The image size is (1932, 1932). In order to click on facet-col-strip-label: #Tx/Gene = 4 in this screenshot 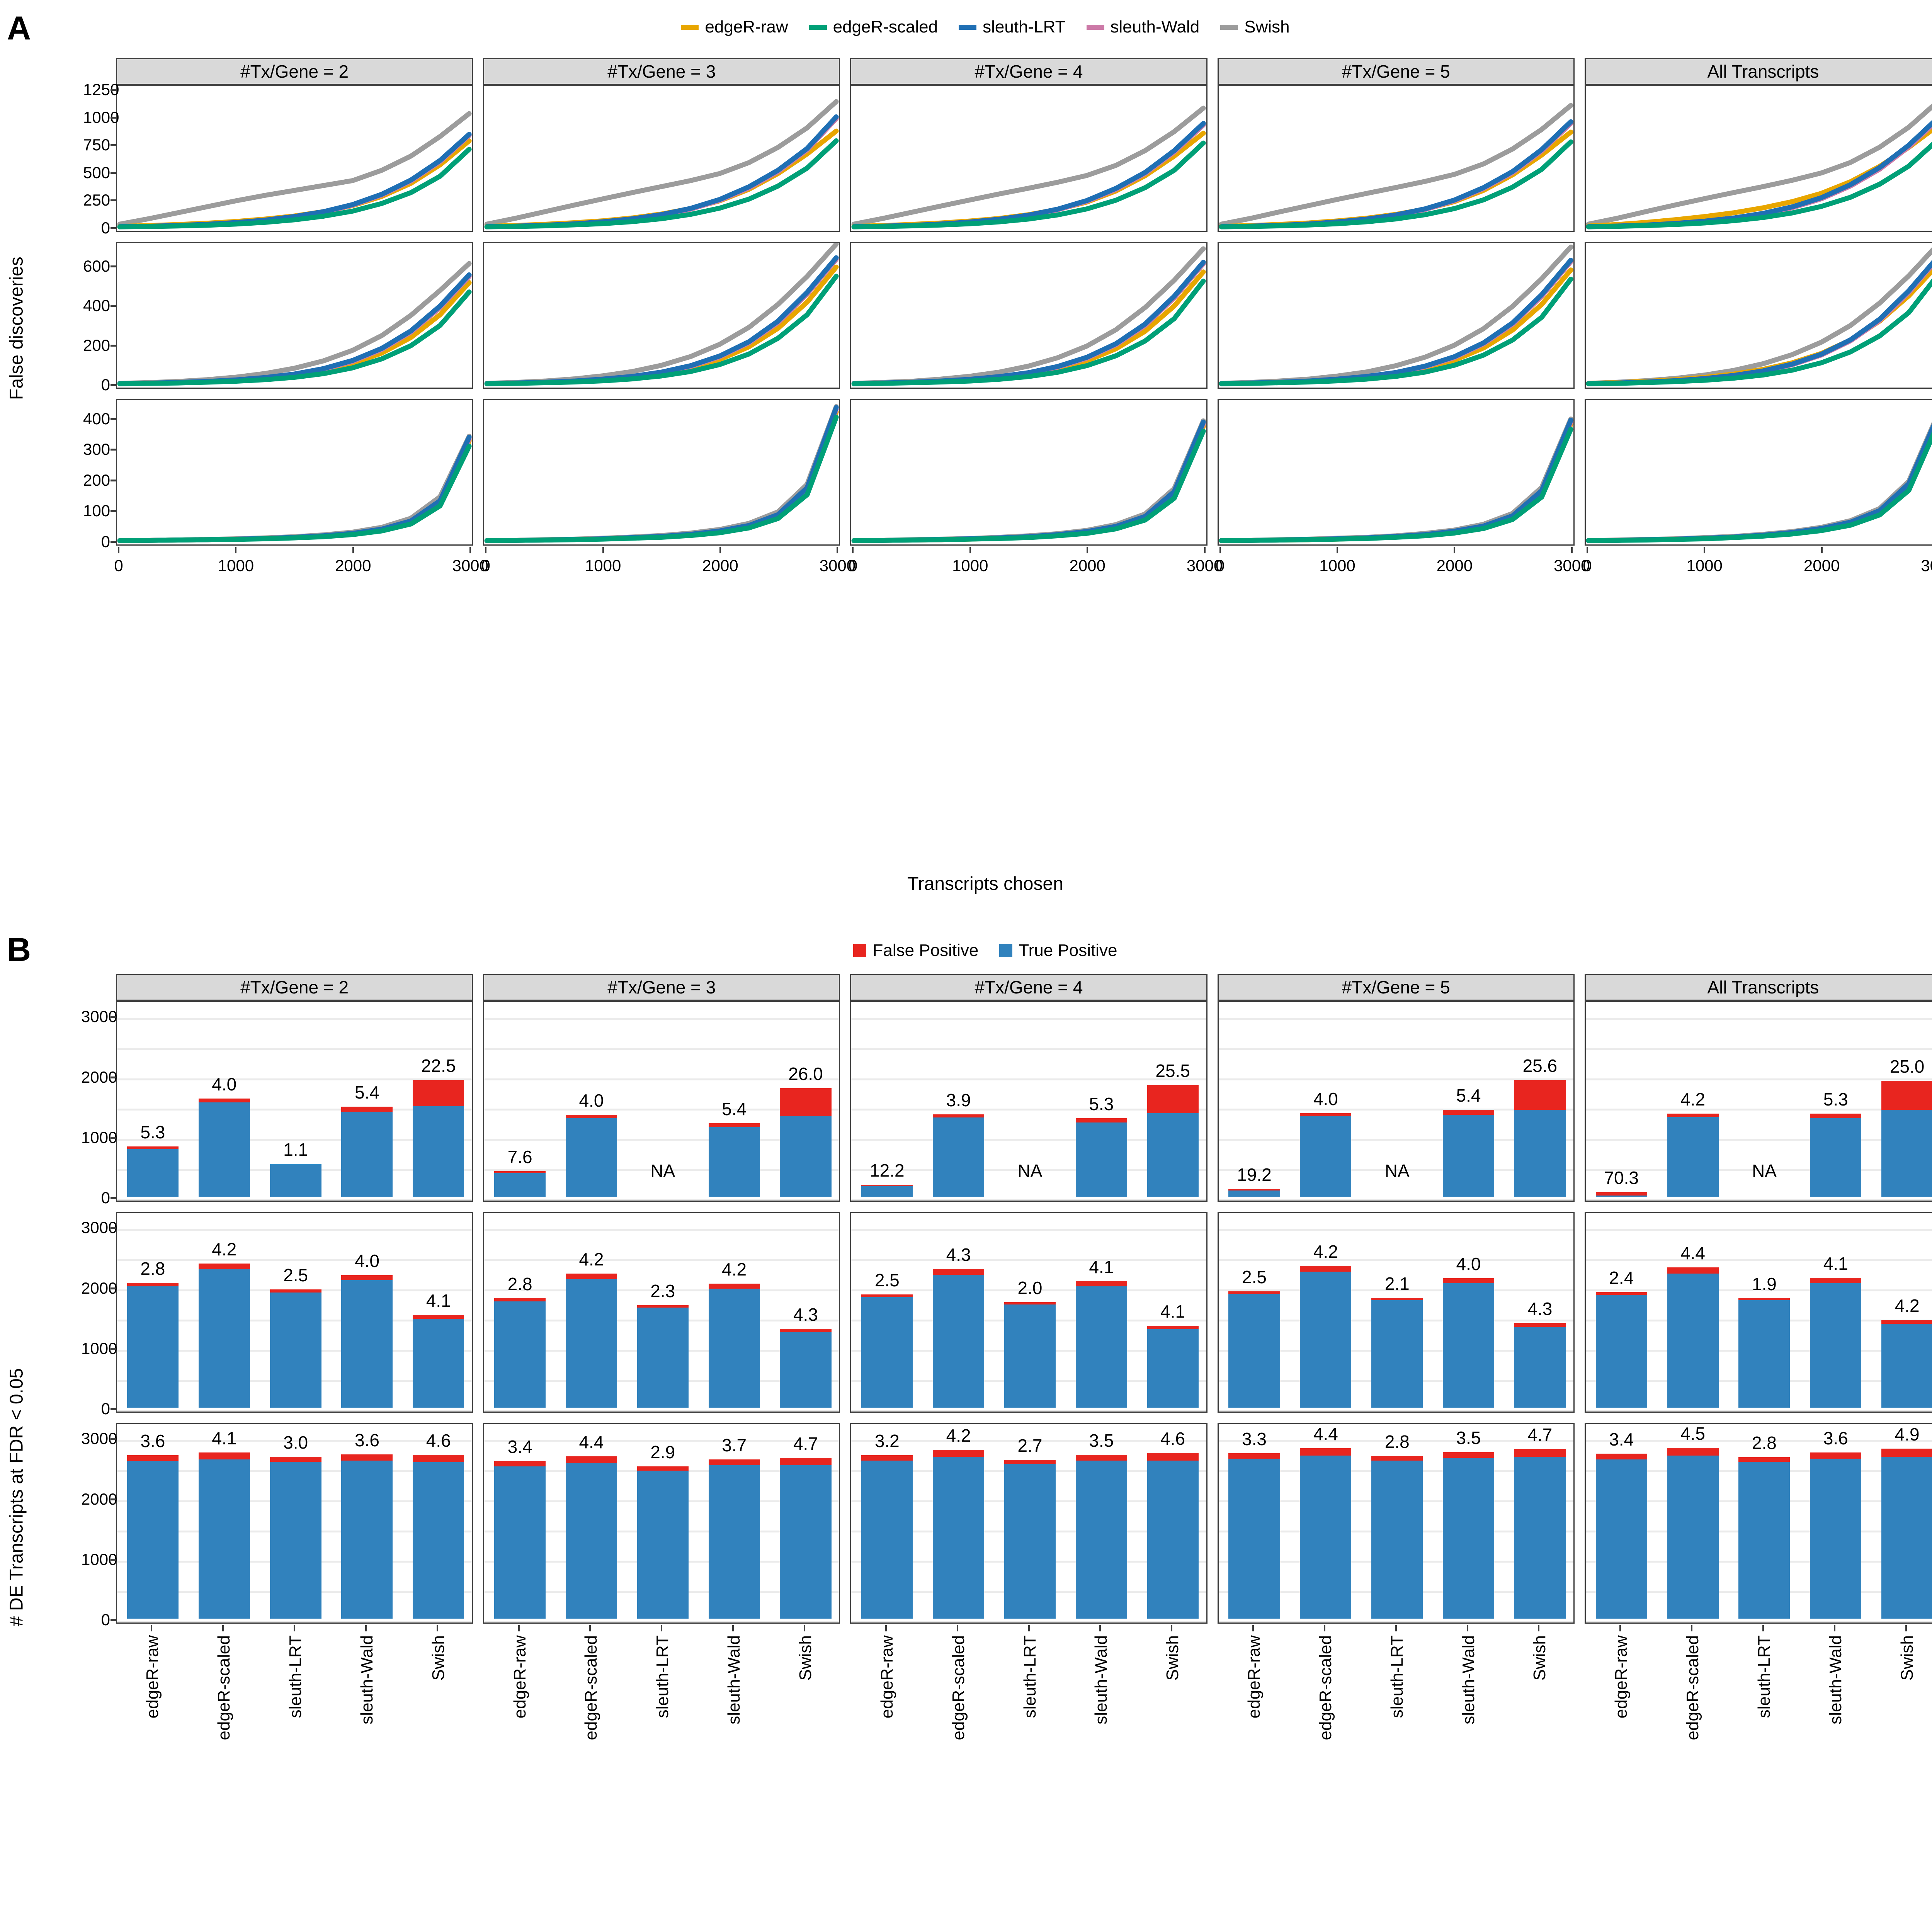, I will do `click(1029, 987)`.